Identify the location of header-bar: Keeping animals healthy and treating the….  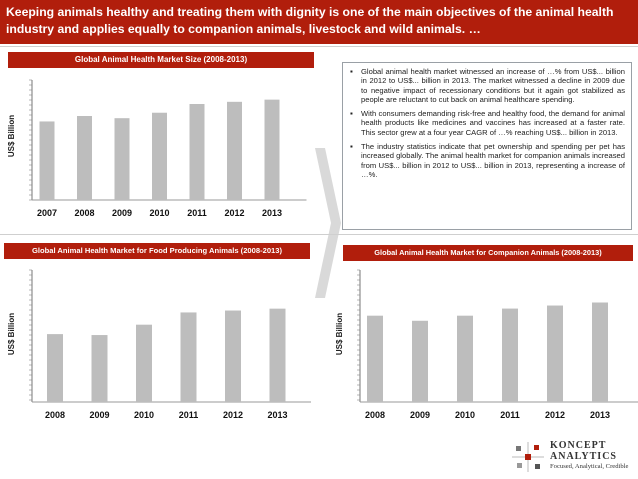
(319, 22).